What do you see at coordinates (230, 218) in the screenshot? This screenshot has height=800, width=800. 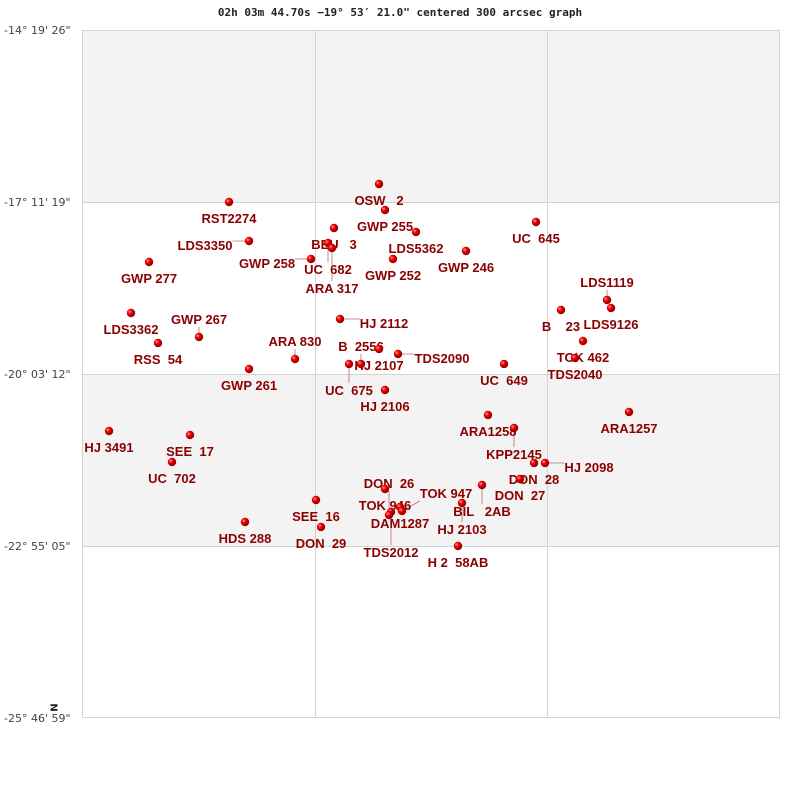 I see `star-label: RST2274` at bounding box center [230, 218].